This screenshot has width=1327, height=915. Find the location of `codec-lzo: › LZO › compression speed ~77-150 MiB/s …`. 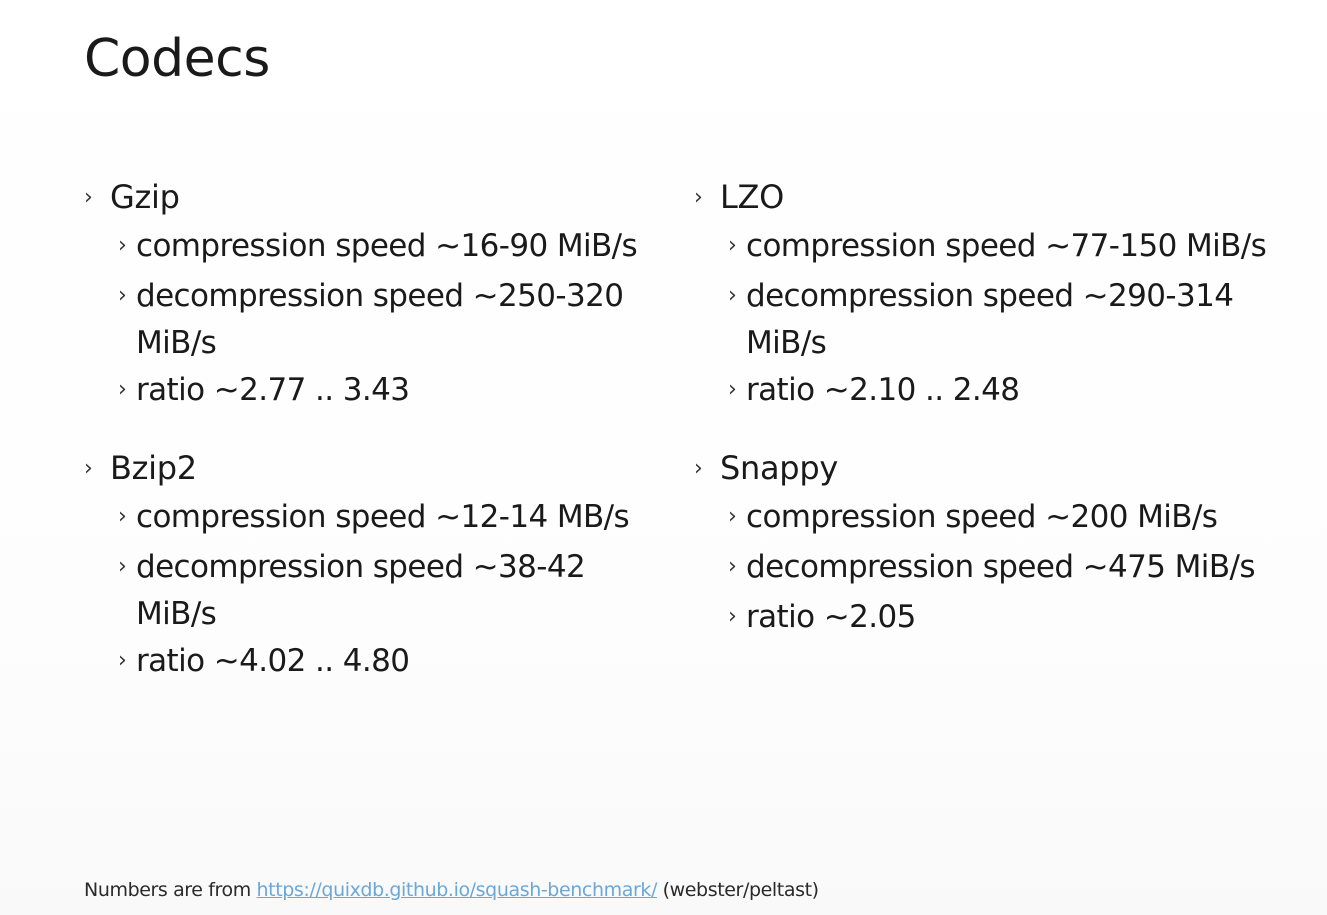

codec-lzo: › LZO › compression speed ~77-150 MiB/s … is located at coordinates (1004, 296).